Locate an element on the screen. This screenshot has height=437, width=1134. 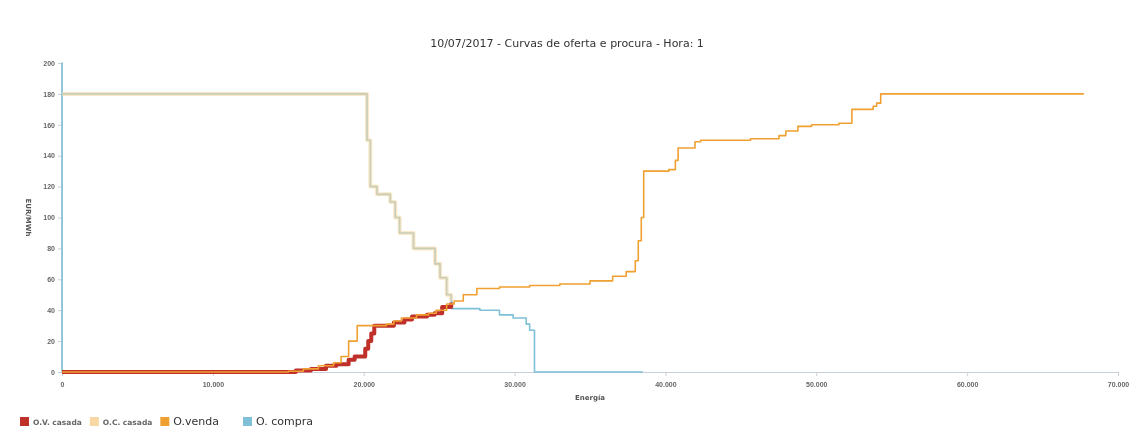
chart-title: 10/07/2017 - Curvas de oferta e procura - Hora: 1 is located at coordinates (567, 43).